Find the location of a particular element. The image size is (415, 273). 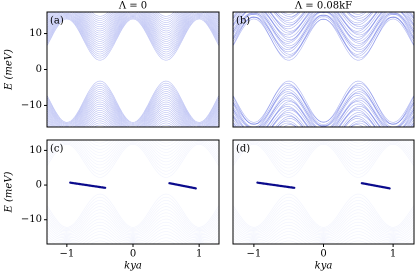

y-tick-label: −10 is located at coordinates (31, 105).